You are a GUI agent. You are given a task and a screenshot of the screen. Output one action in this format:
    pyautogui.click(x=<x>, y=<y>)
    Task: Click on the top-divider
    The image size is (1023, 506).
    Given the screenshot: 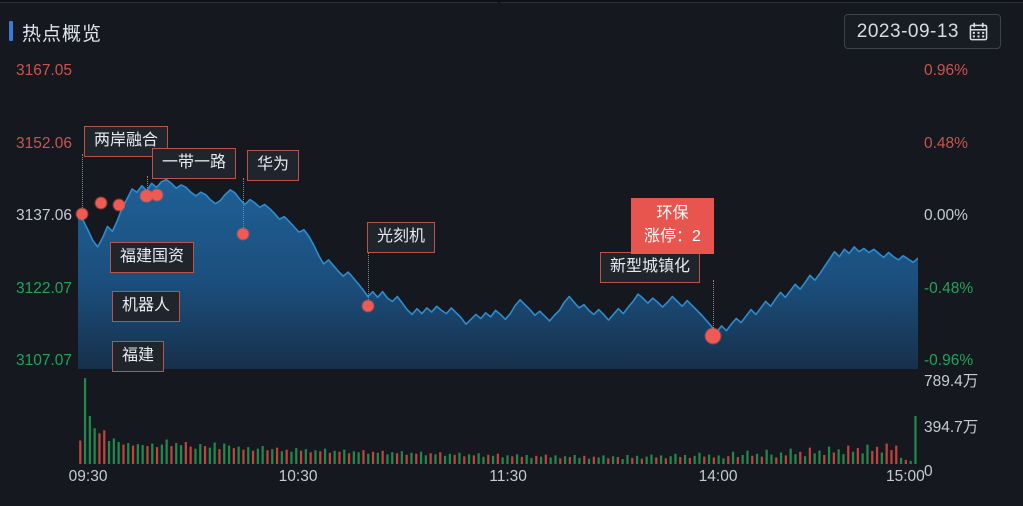 What is the action you would take?
    pyautogui.click(x=511, y=1)
    